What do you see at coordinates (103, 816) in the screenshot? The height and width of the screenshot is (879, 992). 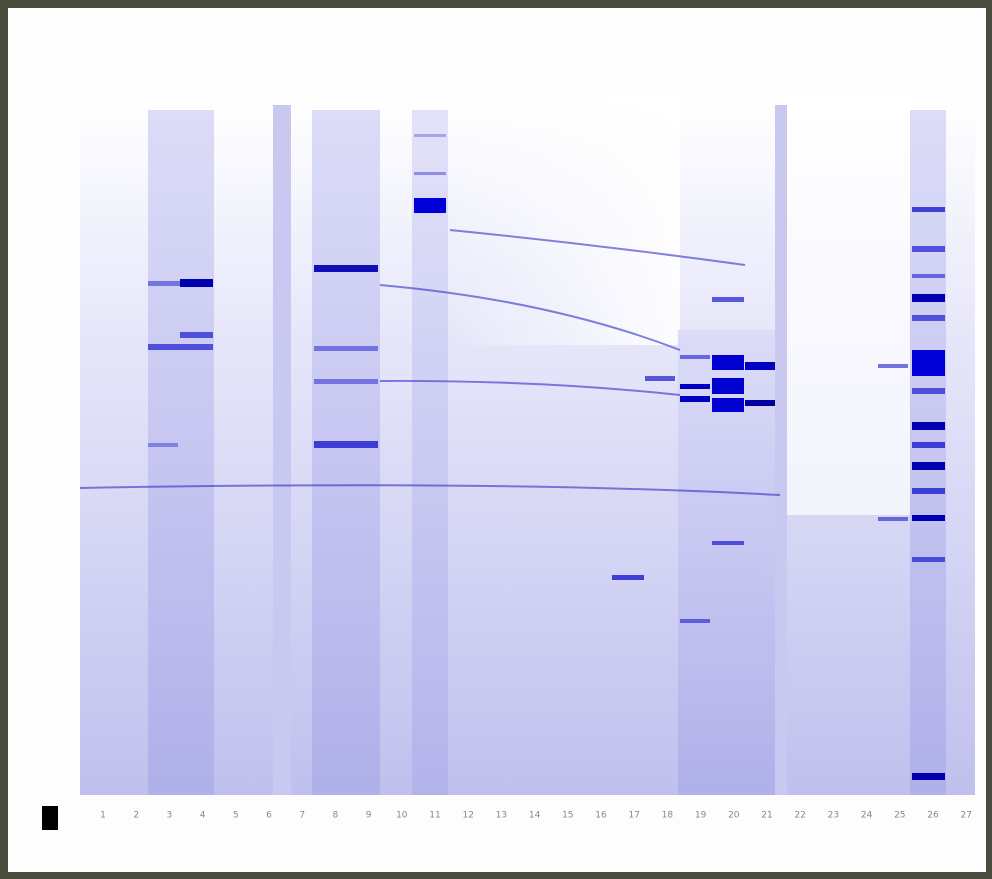 I see `lane-number: 1` at bounding box center [103, 816].